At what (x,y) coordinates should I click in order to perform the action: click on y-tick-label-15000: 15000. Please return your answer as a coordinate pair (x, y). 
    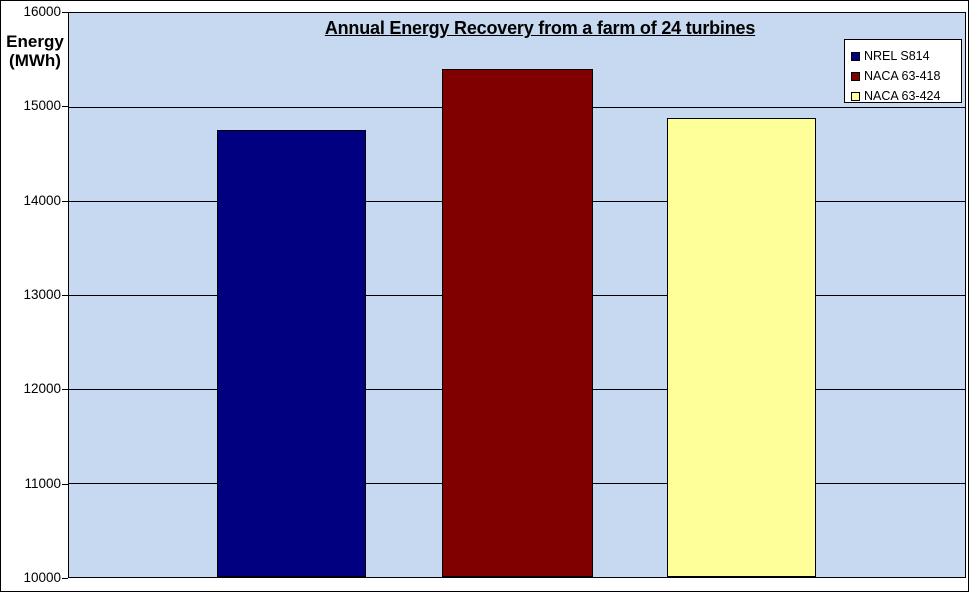
    Looking at the image, I should click on (42, 105).